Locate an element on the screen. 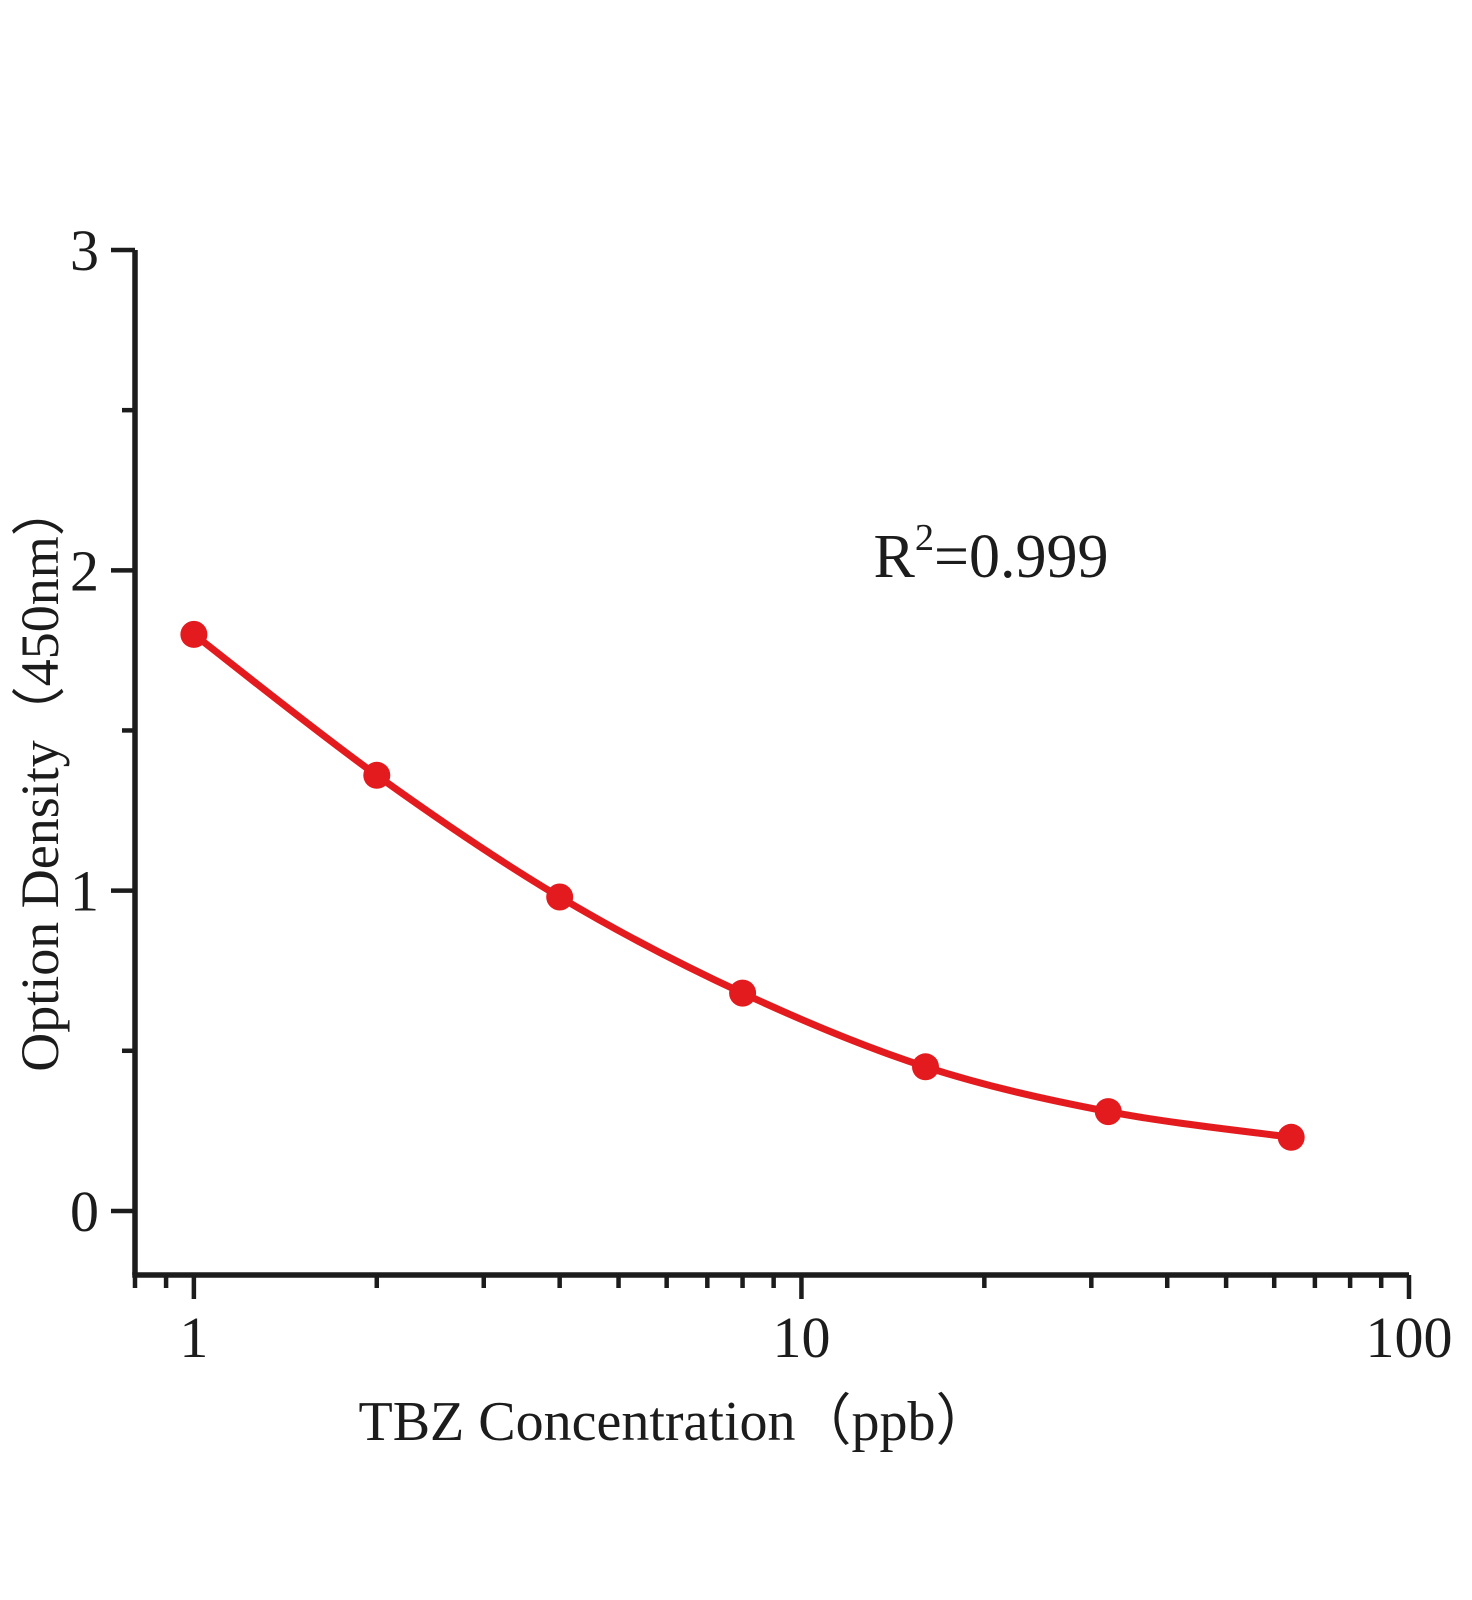 This screenshot has width=1472, height=1600. y-tick-label: 2 is located at coordinates (84, 570).